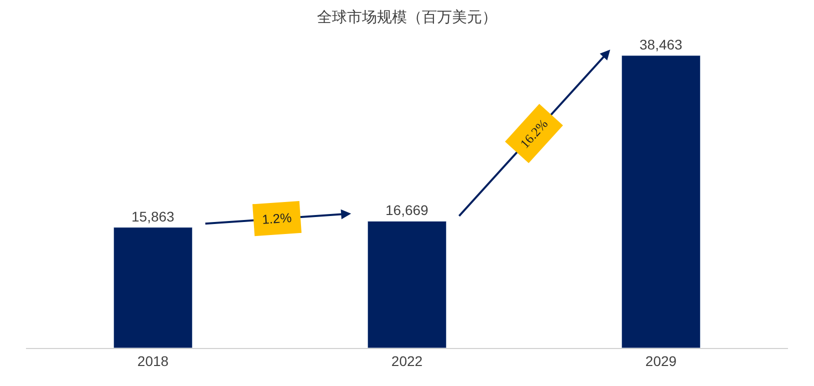 The image size is (814, 386). What do you see at coordinates (153, 360) in the screenshot?
I see `x-tick-label: 2018` at bounding box center [153, 360].